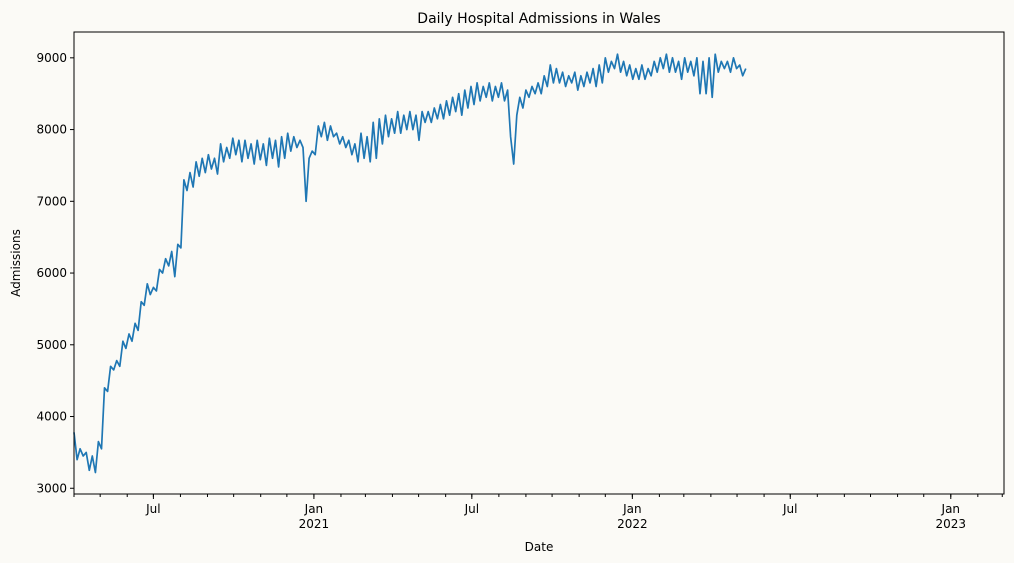  What do you see at coordinates (51, 273) in the screenshot?
I see `y-tick-label: 6000` at bounding box center [51, 273].